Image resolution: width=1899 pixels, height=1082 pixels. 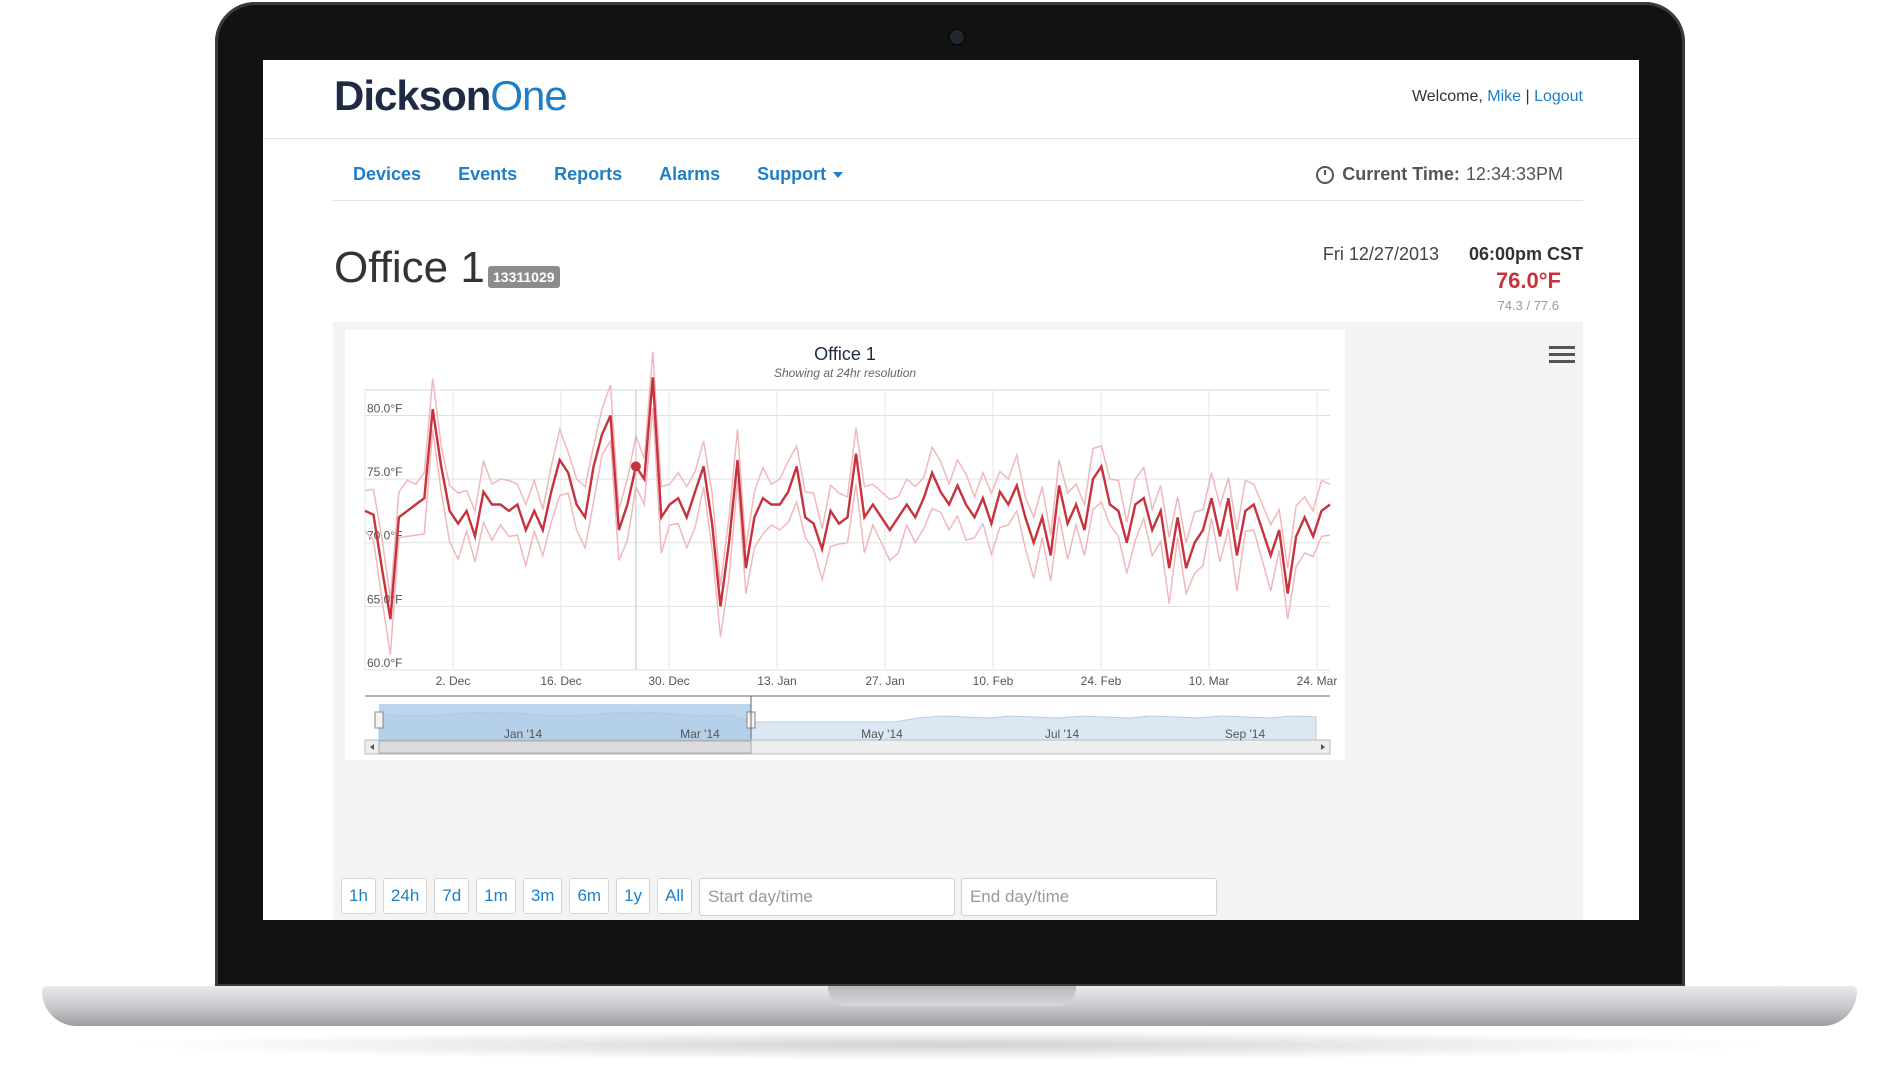 I want to click on navigator-label: Sep '14, so click(x=1245, y=734).